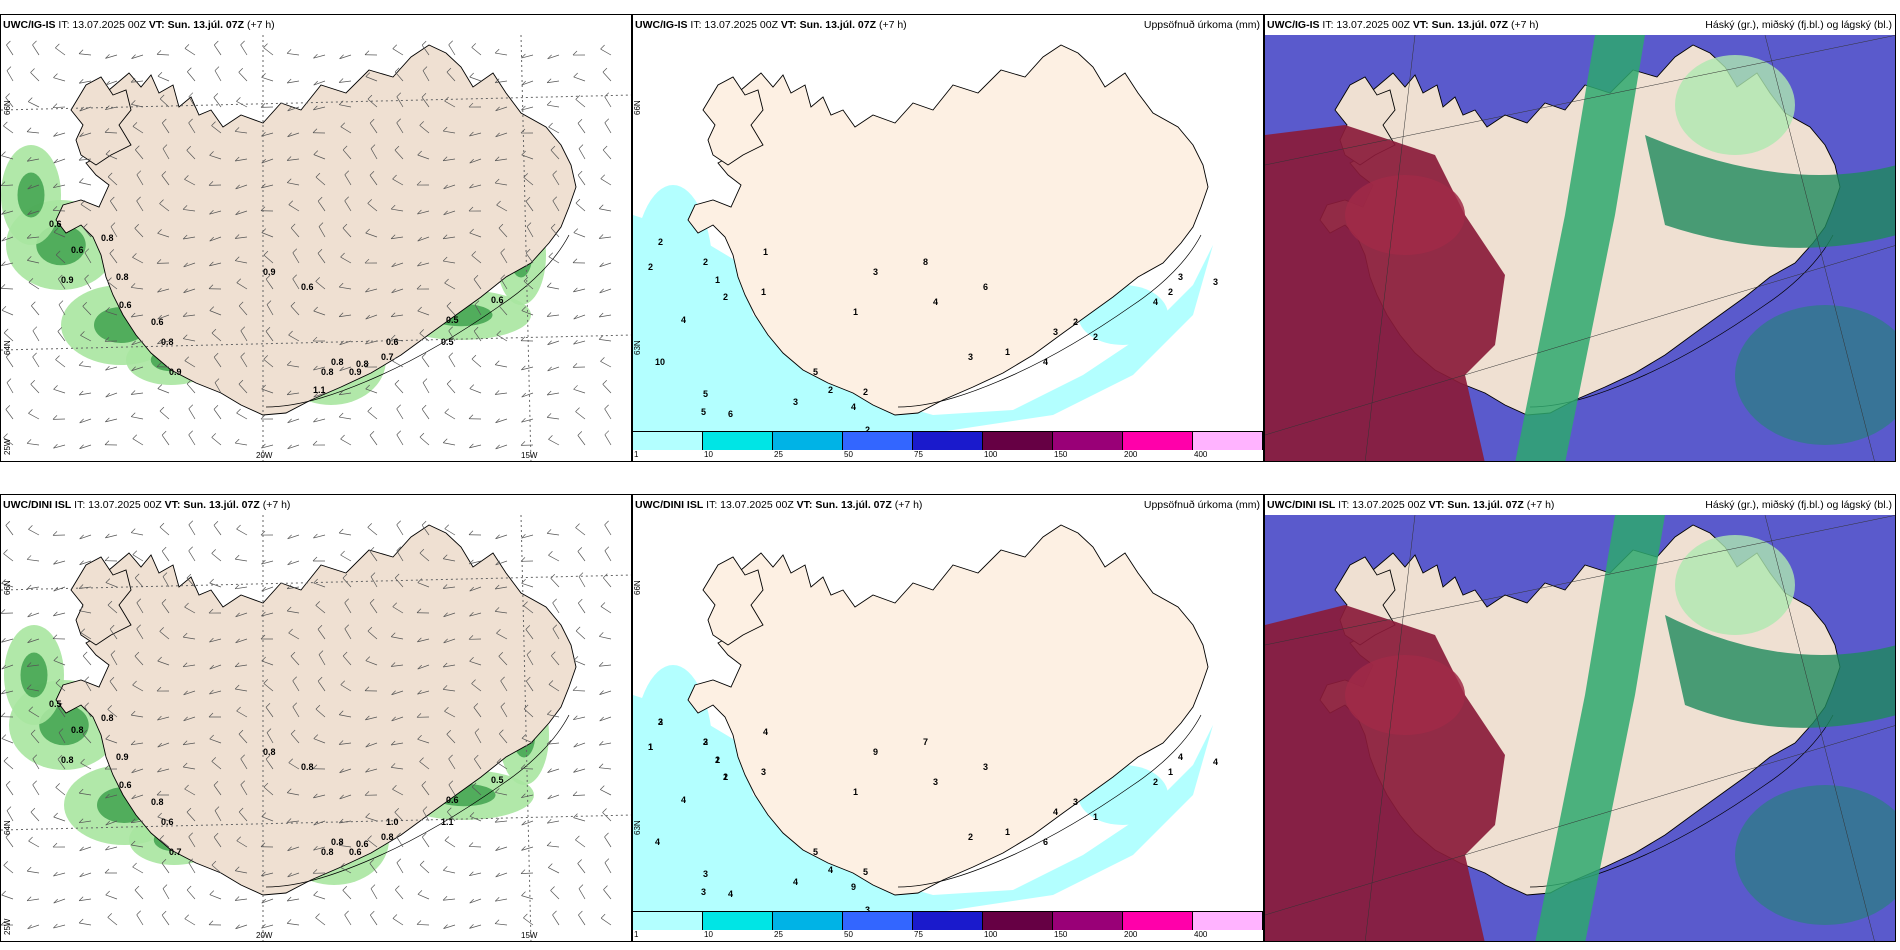 Image resolution: width=1900 pixels, height=950 pixels. What do you see at coordinates (738, 441) in the screenshot?
I see `legend-swatch` at bounding box center [738, 441].